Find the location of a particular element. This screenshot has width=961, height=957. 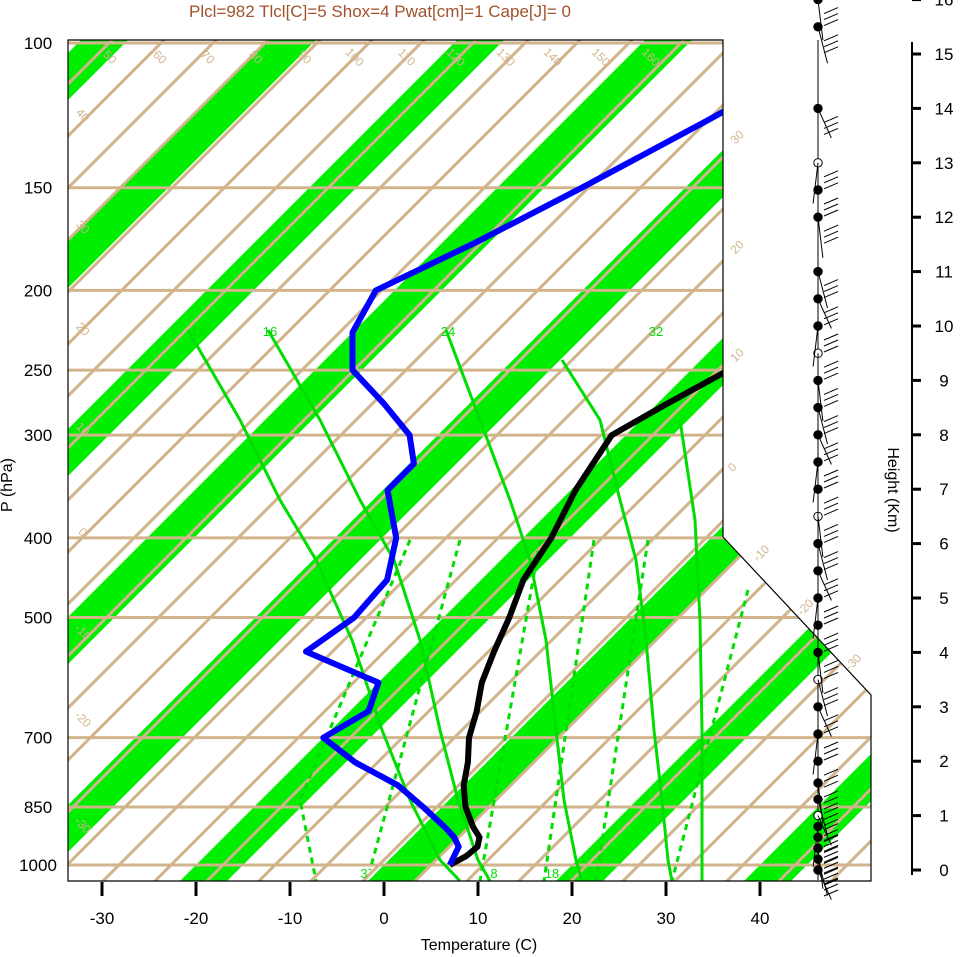

height-tick-label: 7 is located at coordinates (943, 489).